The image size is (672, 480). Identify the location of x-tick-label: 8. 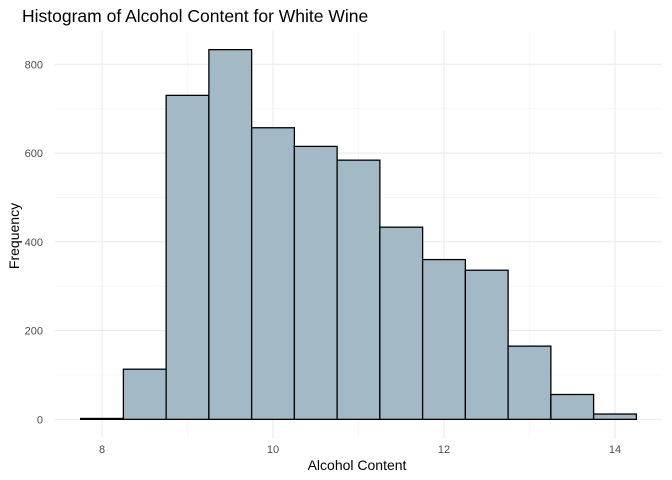
(102, 450).